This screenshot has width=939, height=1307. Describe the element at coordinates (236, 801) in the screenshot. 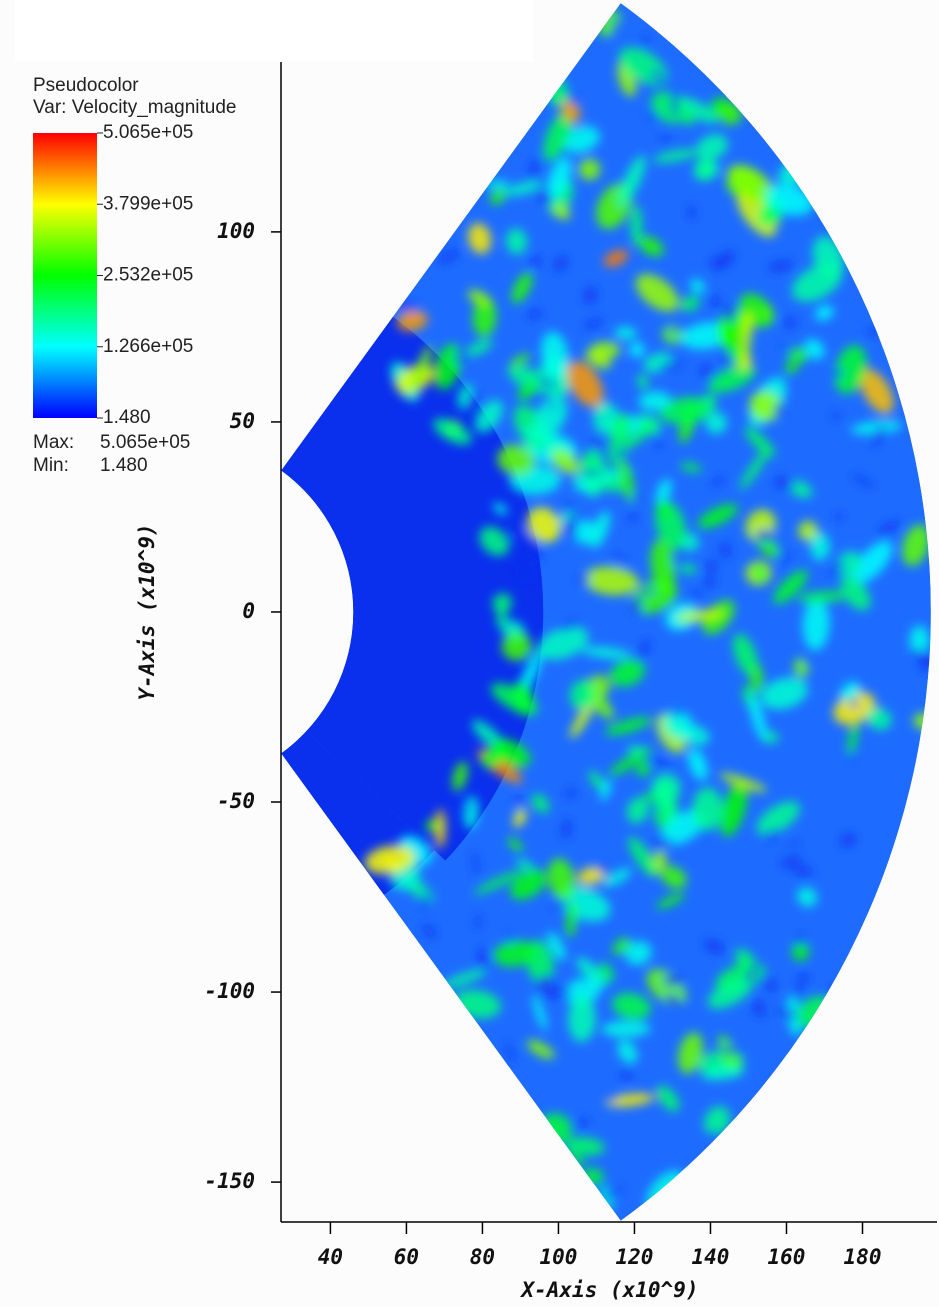

I see `y-tick-label: -50` at that location.